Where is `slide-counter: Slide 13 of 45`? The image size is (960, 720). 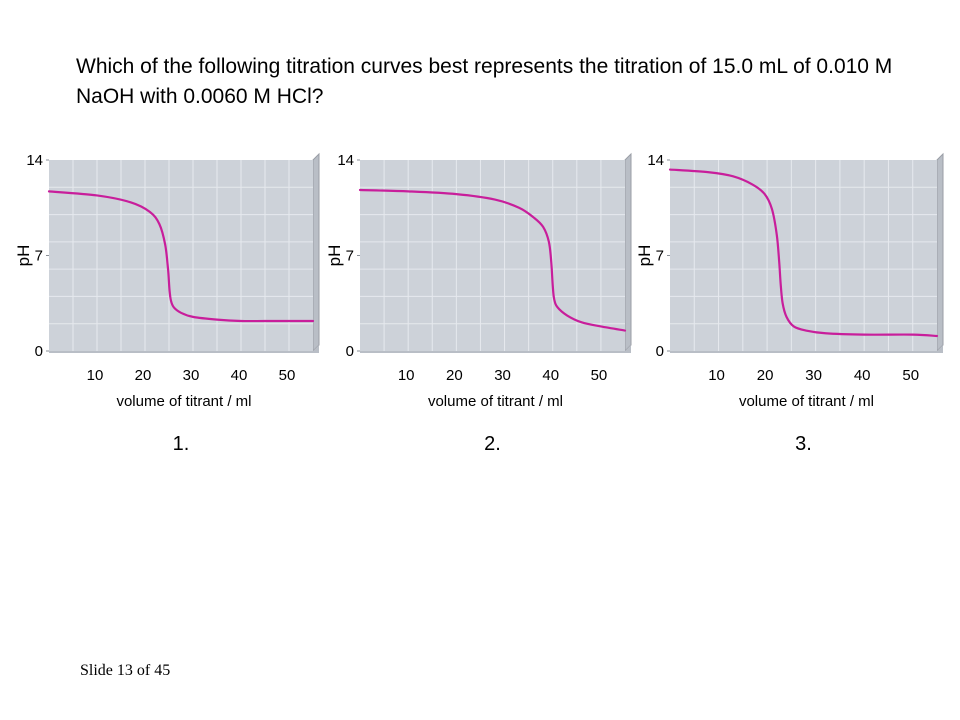 slide-counter: Slide 13 of 45 is located at coordinates (125, 670).